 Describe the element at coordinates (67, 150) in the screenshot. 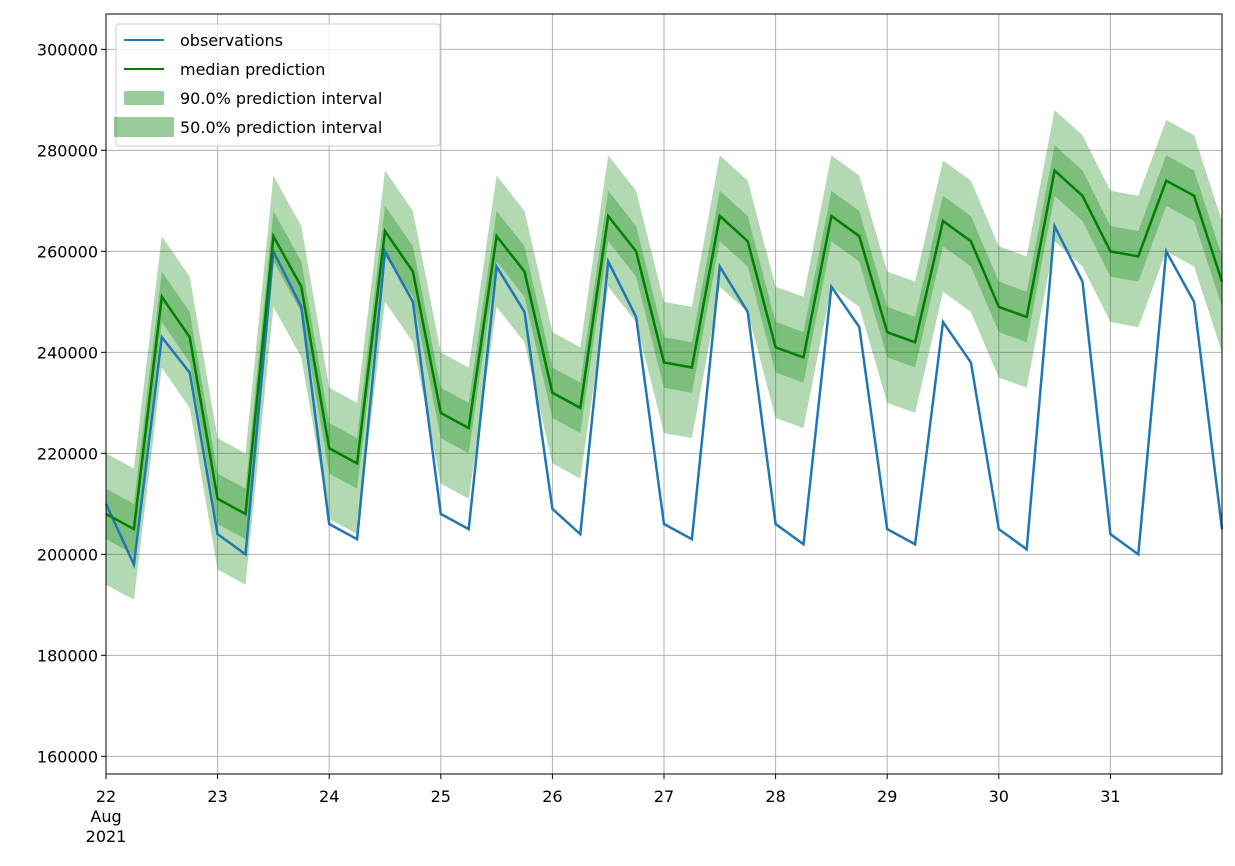

I see `y-tick-label: 280000` at that location.